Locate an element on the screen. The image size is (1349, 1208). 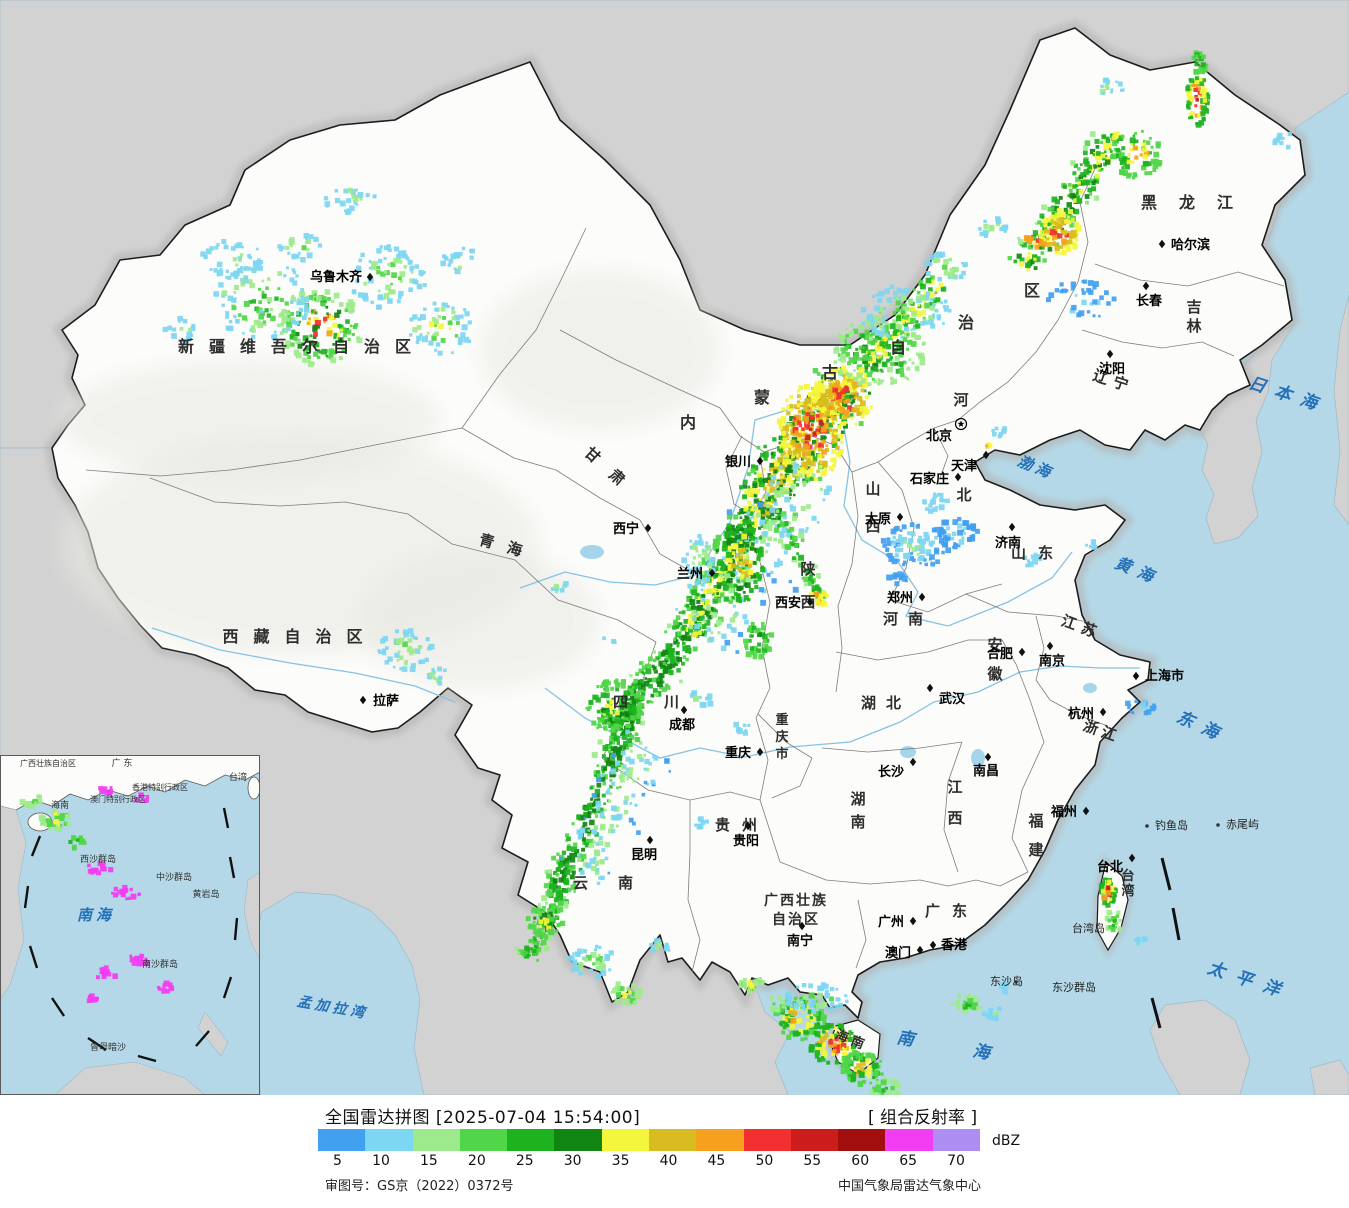
city-label: 合肥 is located at coordinates (1000, 654).